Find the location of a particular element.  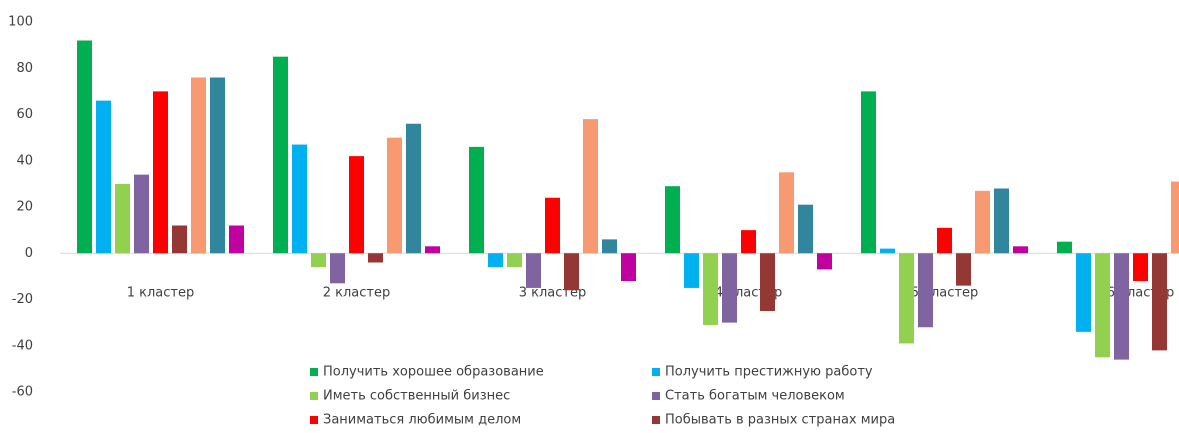

legend-label: Стать богатым человеком is located at coordinates (755, 396).